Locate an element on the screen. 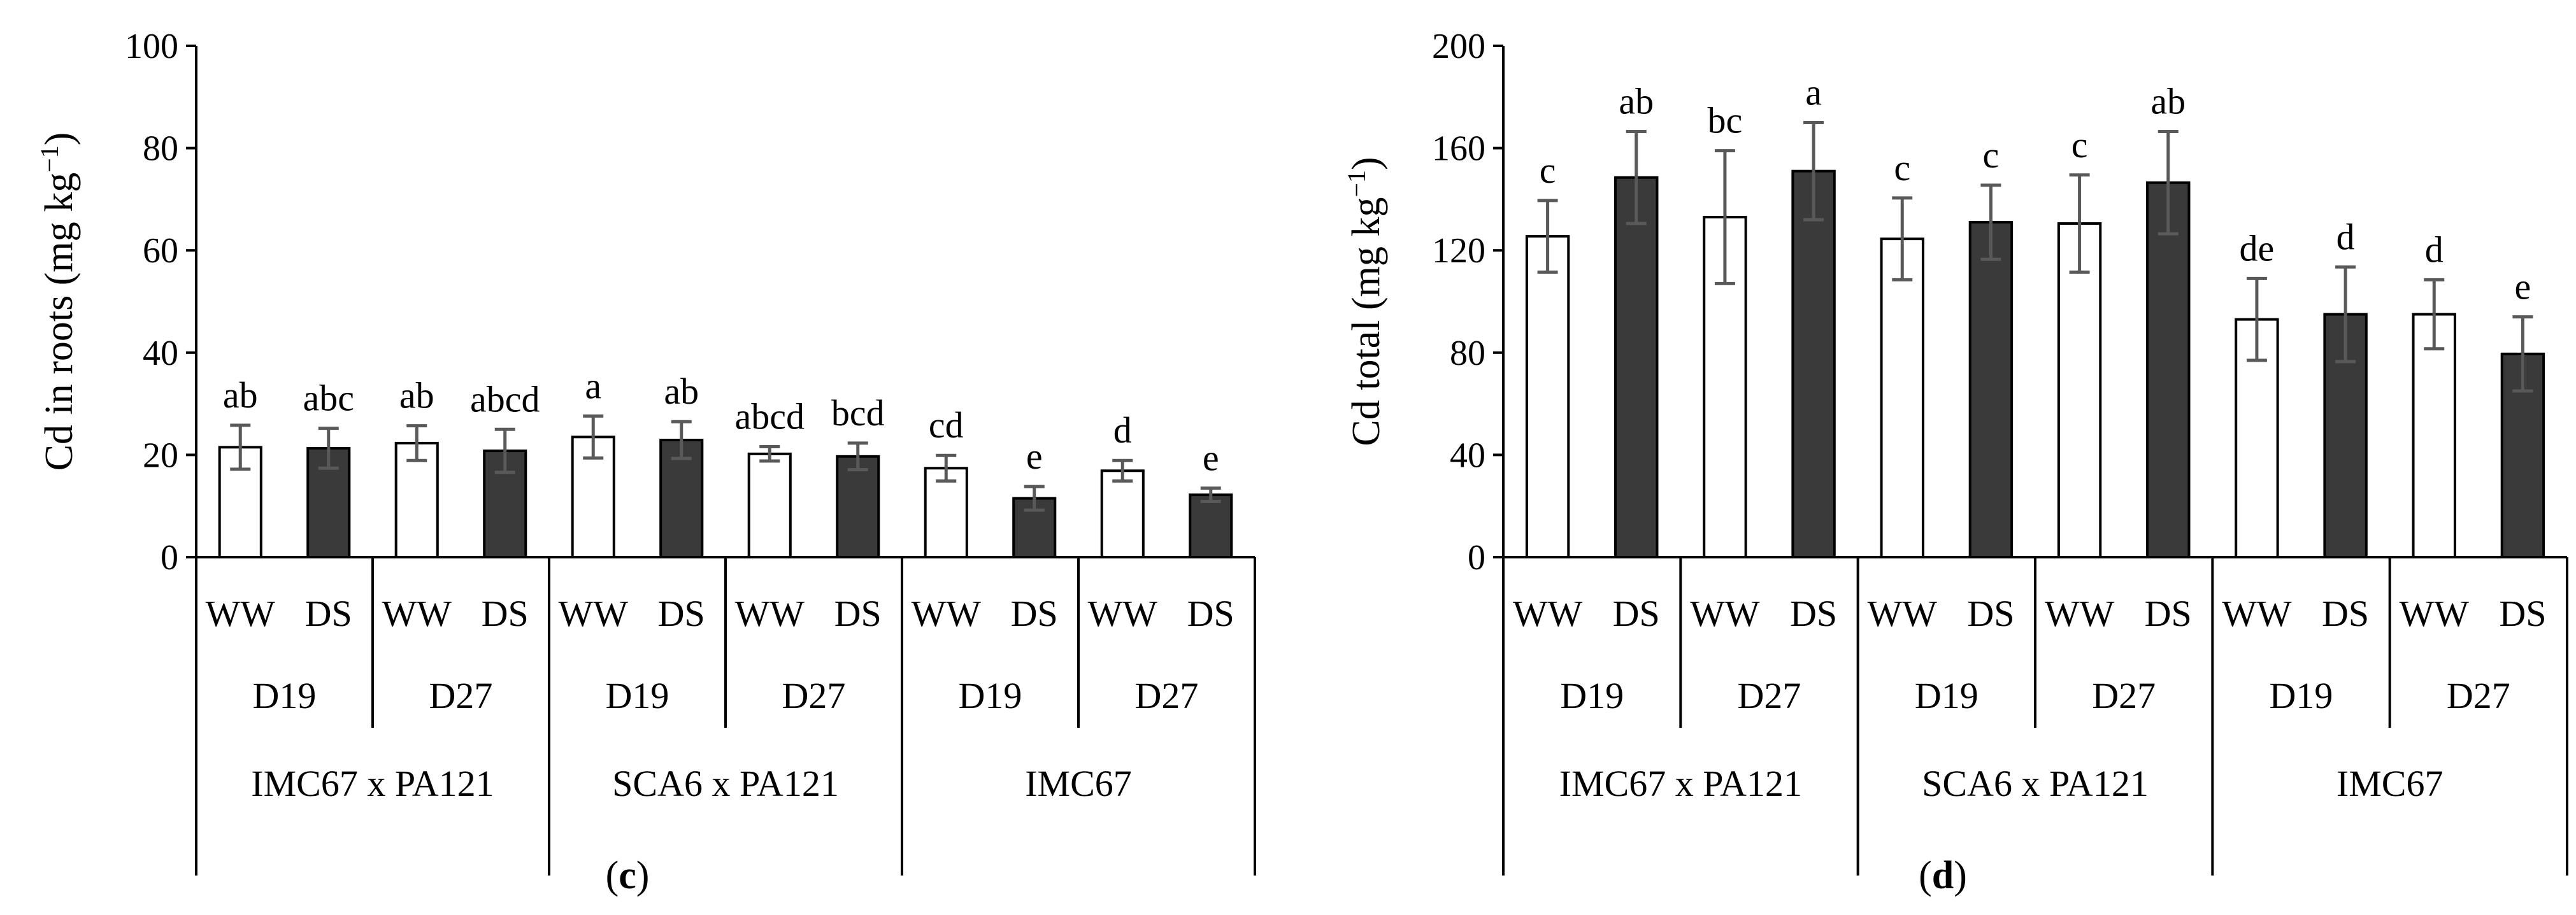 This screenshot has height=915, width=2576. significance-letter: abc is located at coordinates (329, 399).